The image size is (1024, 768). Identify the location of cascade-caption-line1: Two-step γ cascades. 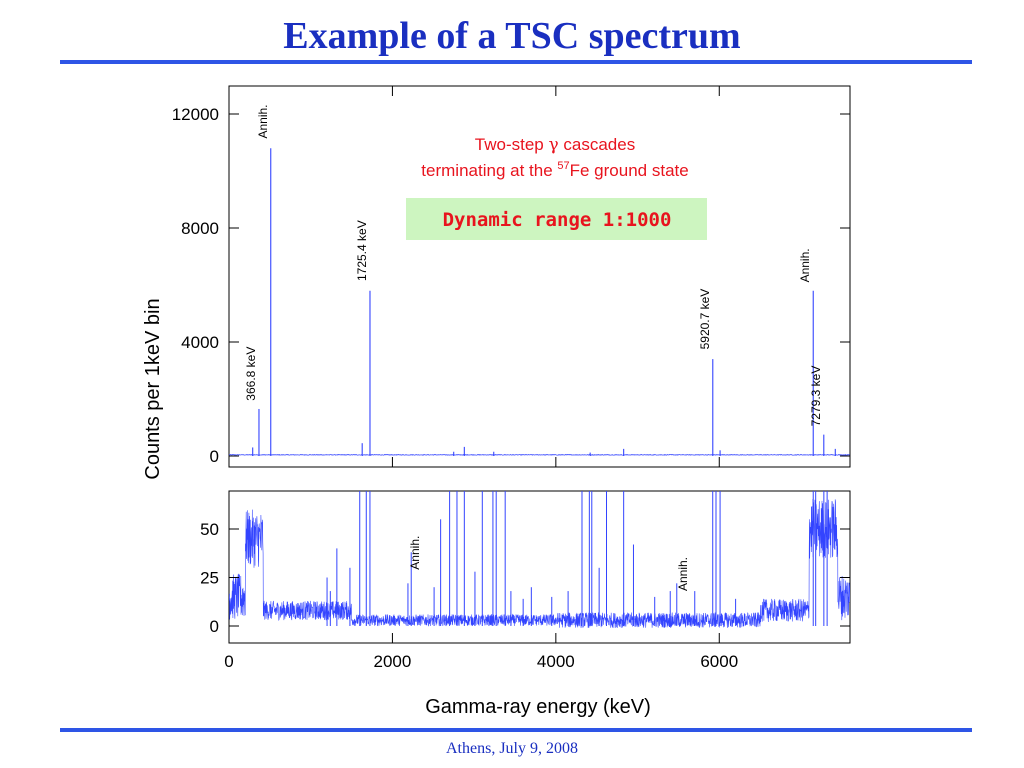
(555, 145).